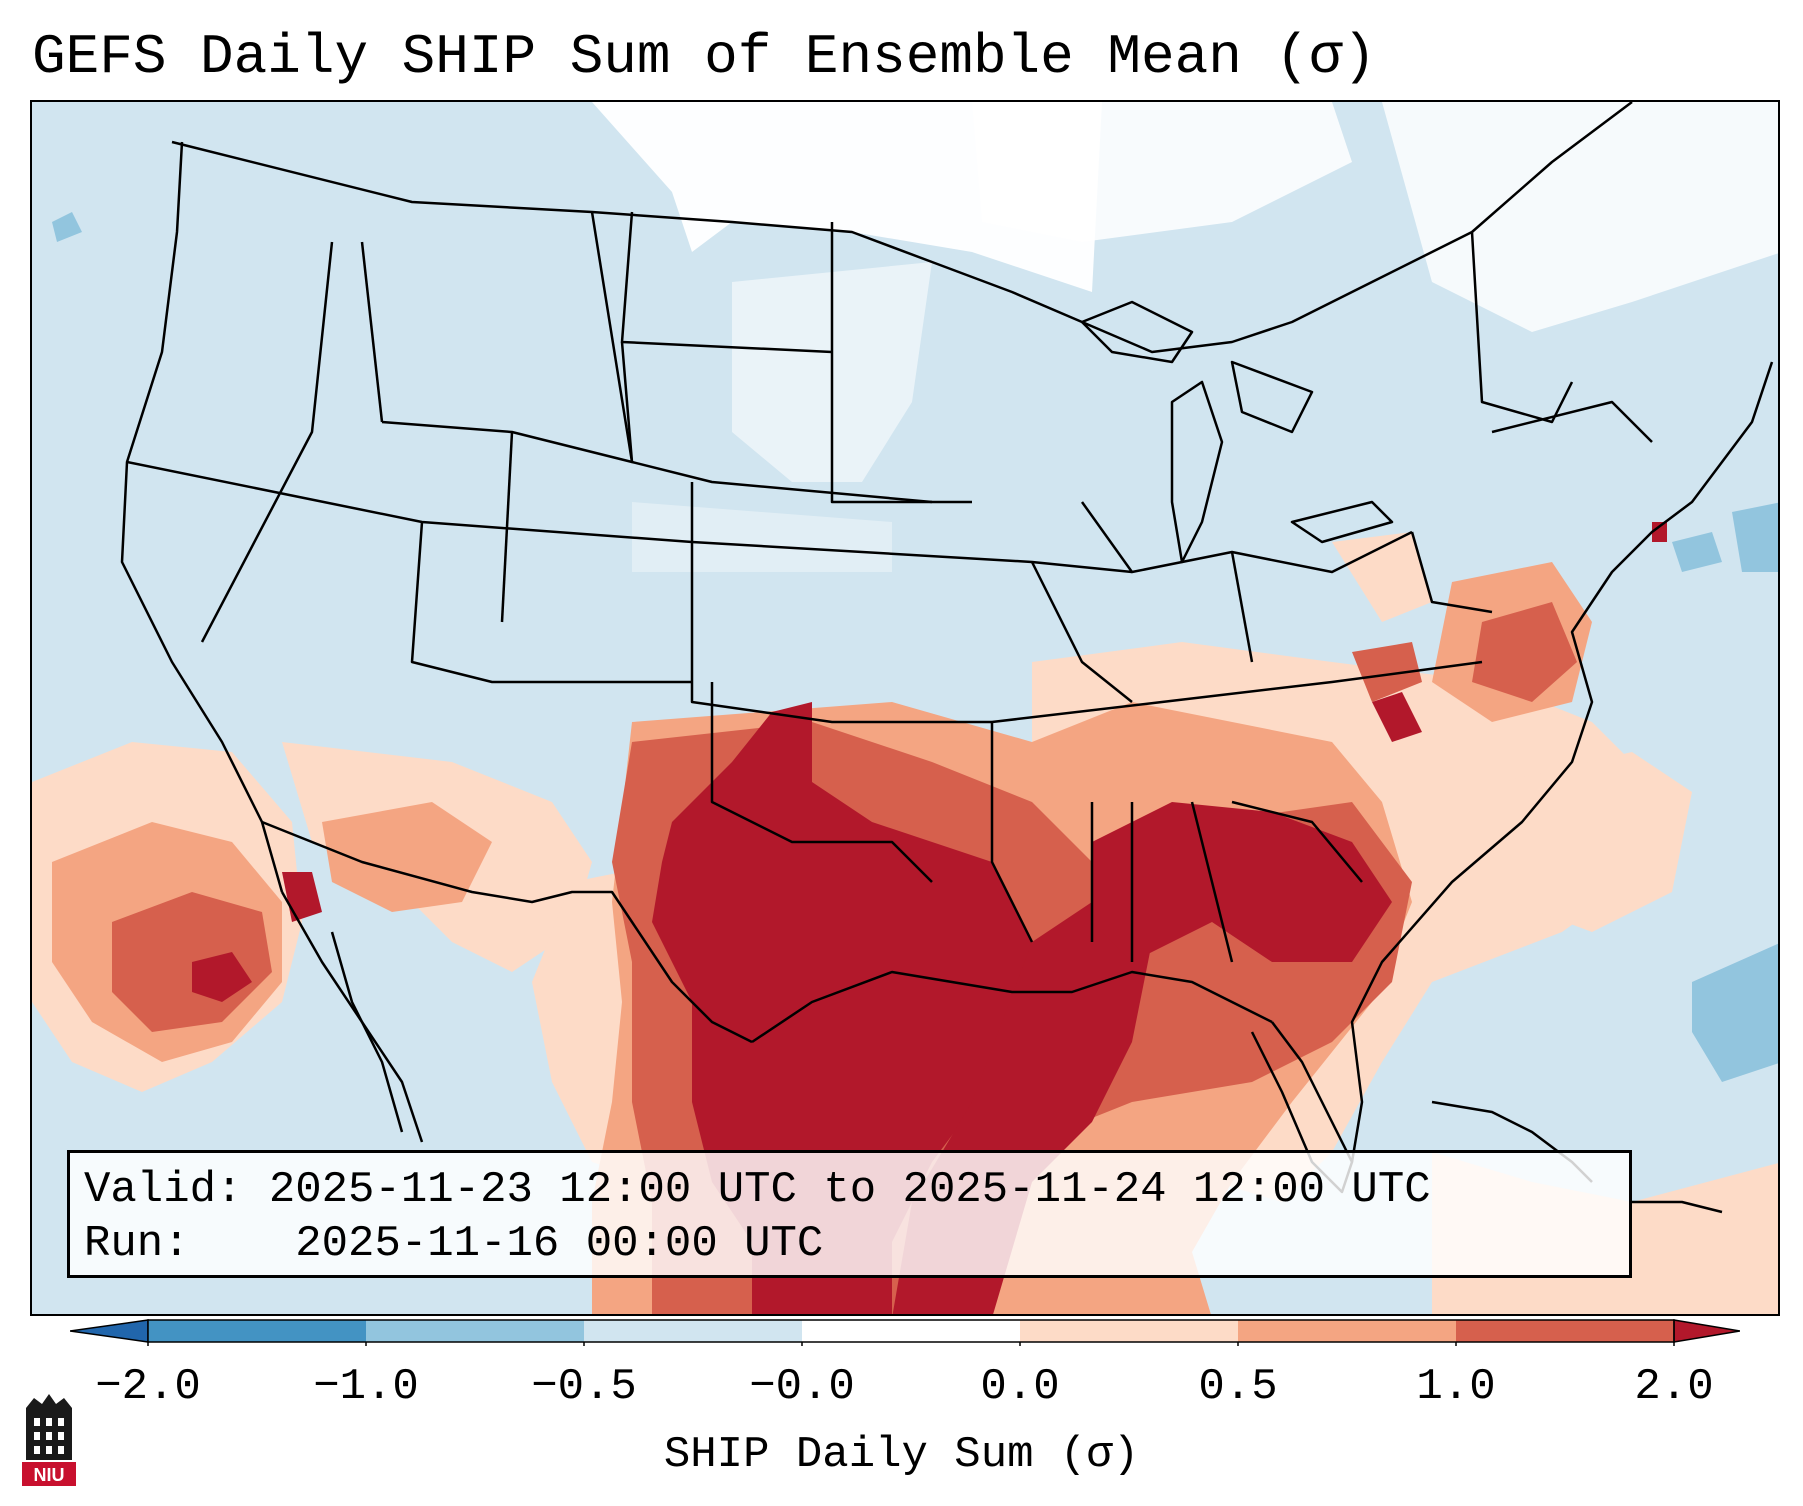 The image size is (1803, 1506). Describe the element at coordinates (1020, 1387) in the screenshot. I see `colorbar-tick-label: 0.0` at that location.